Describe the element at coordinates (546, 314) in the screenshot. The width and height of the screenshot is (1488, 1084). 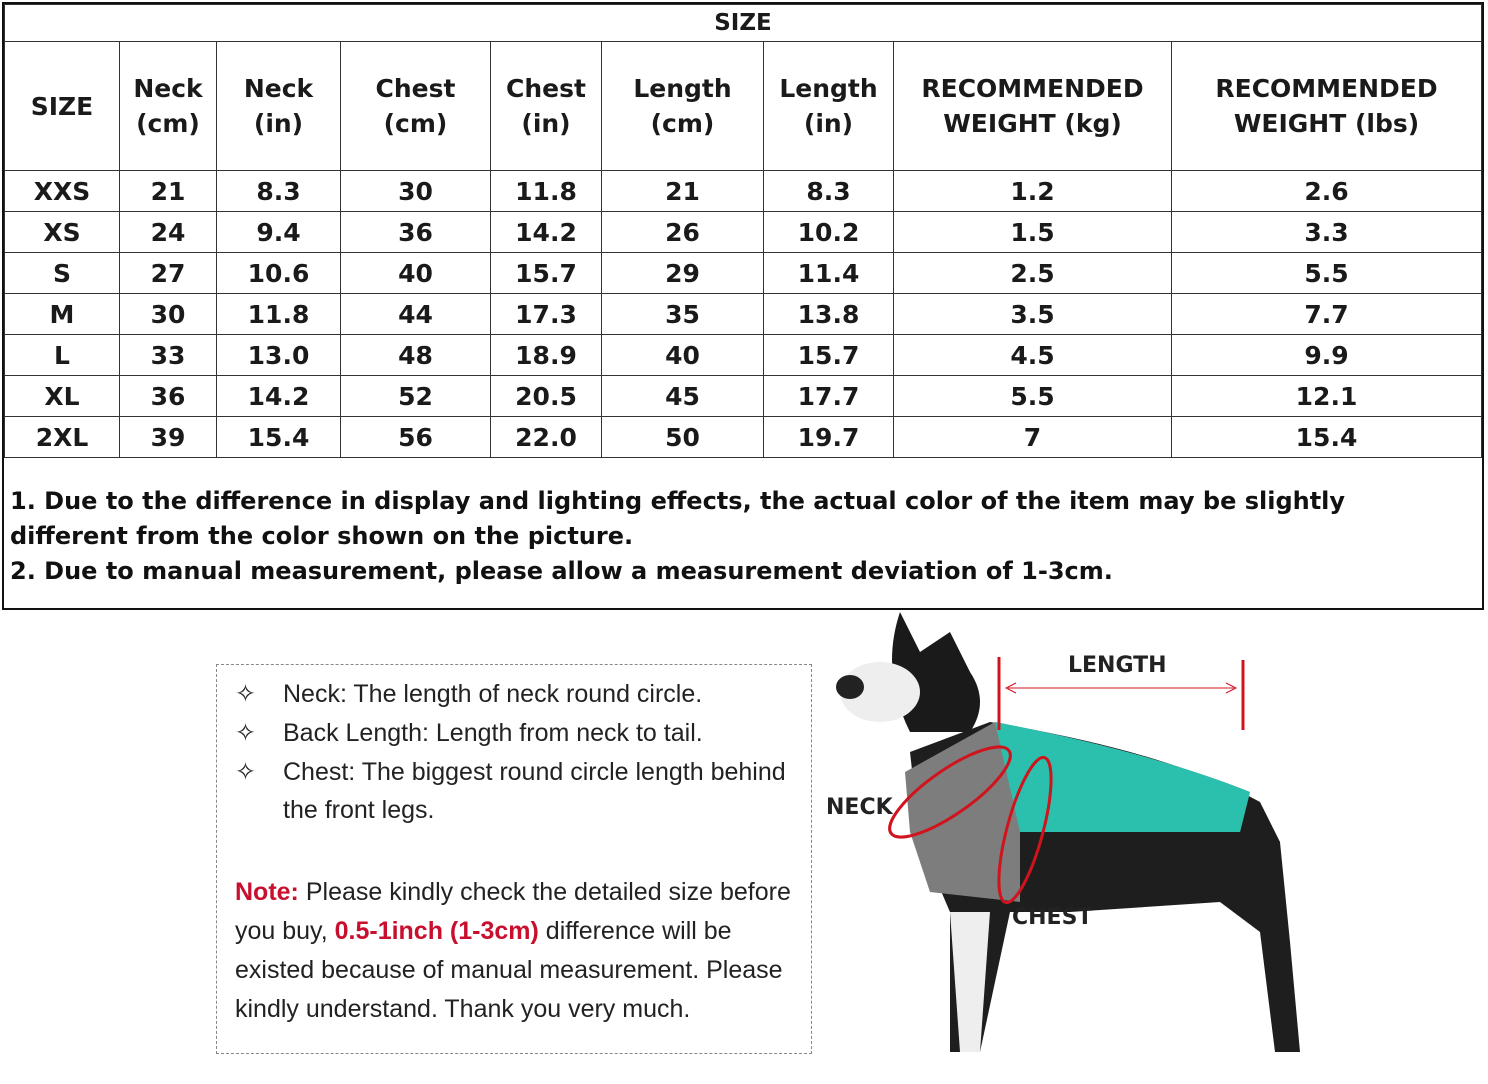
I see `value-cell: 17.3` at that location.